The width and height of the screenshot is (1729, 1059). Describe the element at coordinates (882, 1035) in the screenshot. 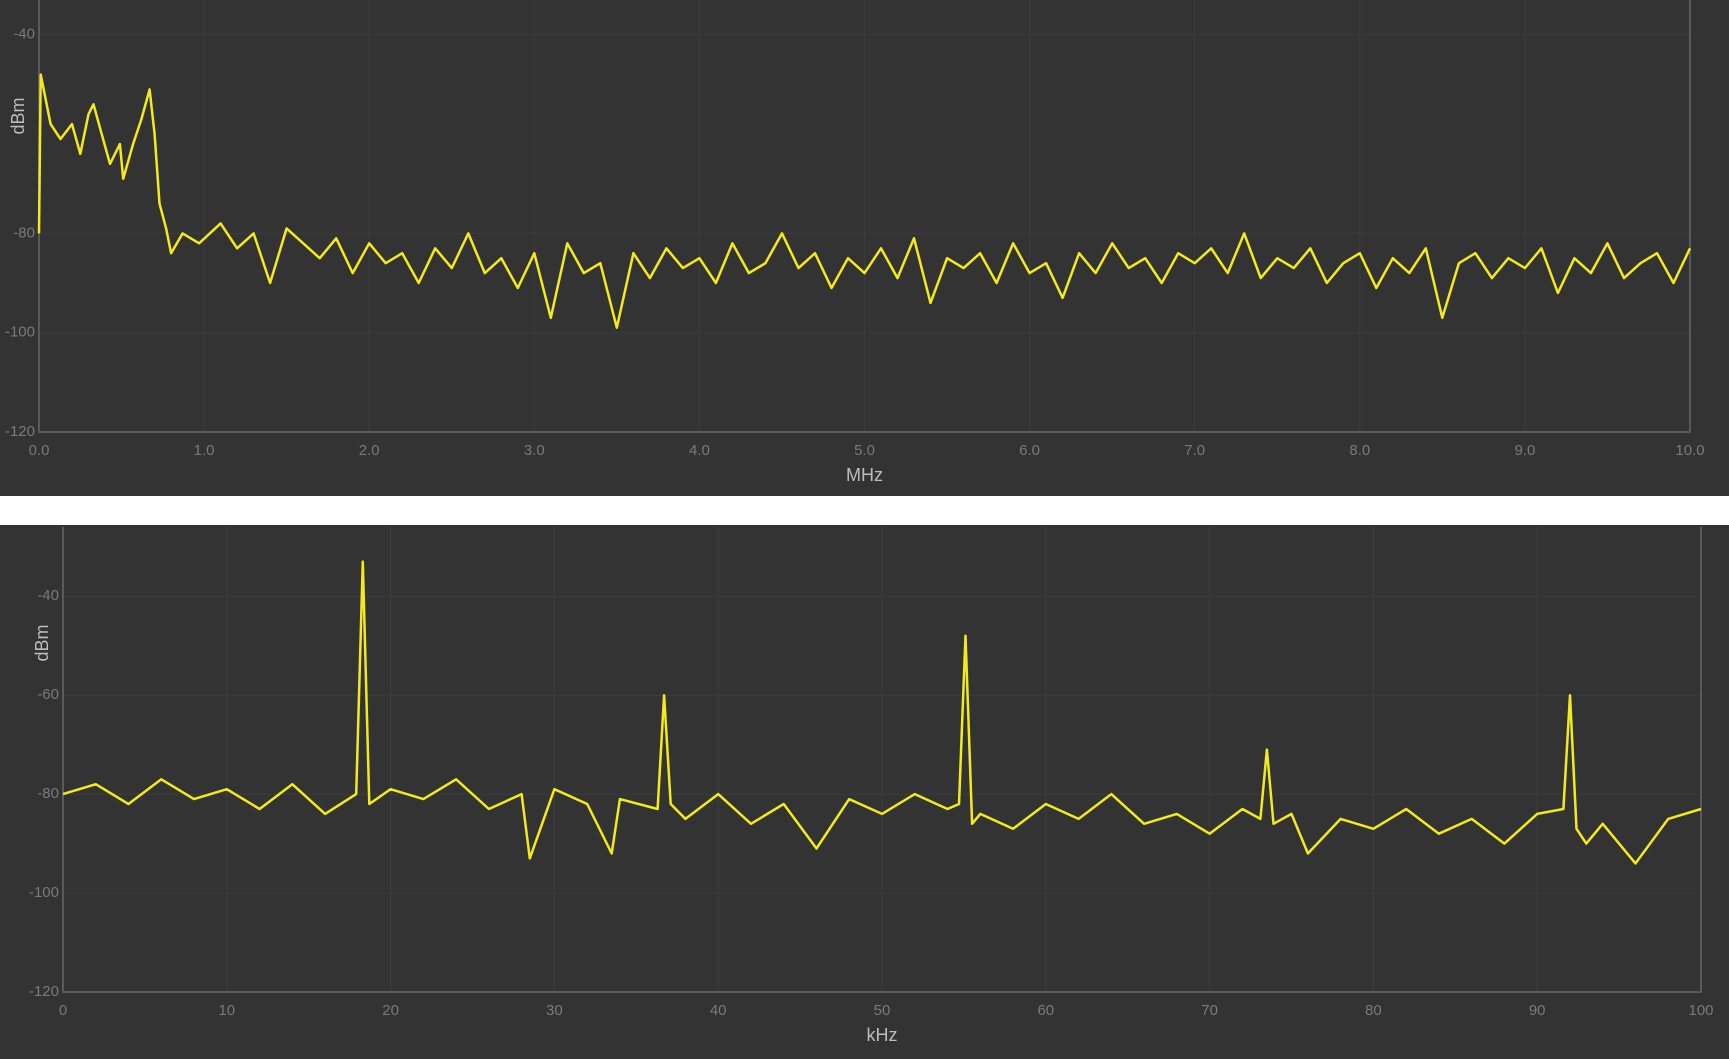

I see `x-axis-title: kHz` at that location.